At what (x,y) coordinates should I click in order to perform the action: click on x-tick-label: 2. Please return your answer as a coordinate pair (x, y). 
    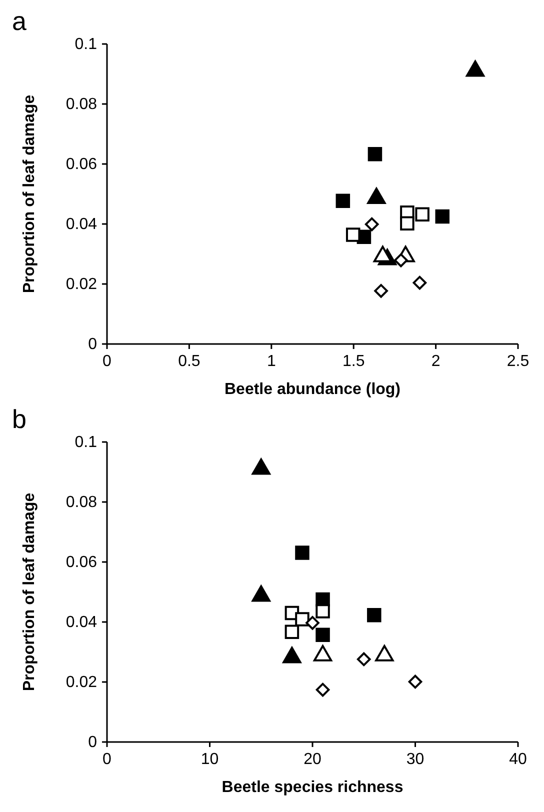
    Looking at the image, I should click on (435, 361).